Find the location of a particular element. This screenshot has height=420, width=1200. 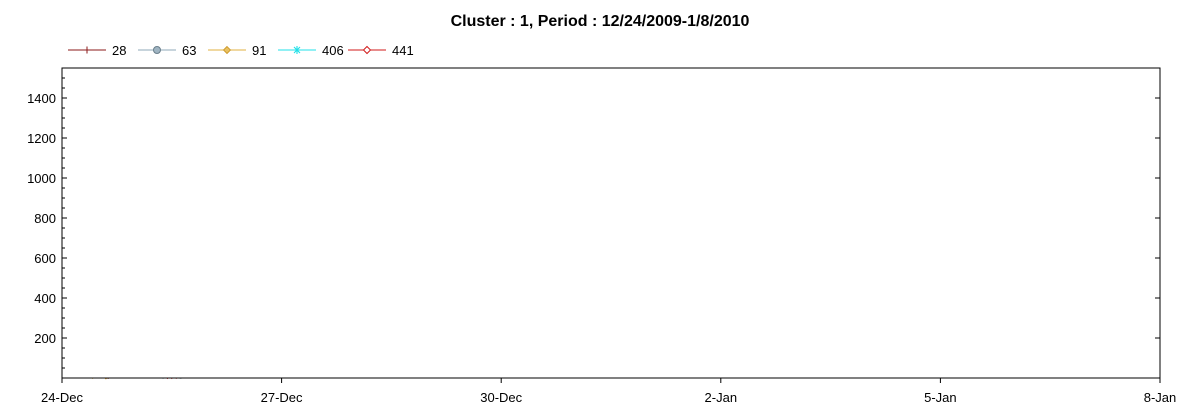

legend: 28 63 91 406 441 is located at coordinates (241, 50).